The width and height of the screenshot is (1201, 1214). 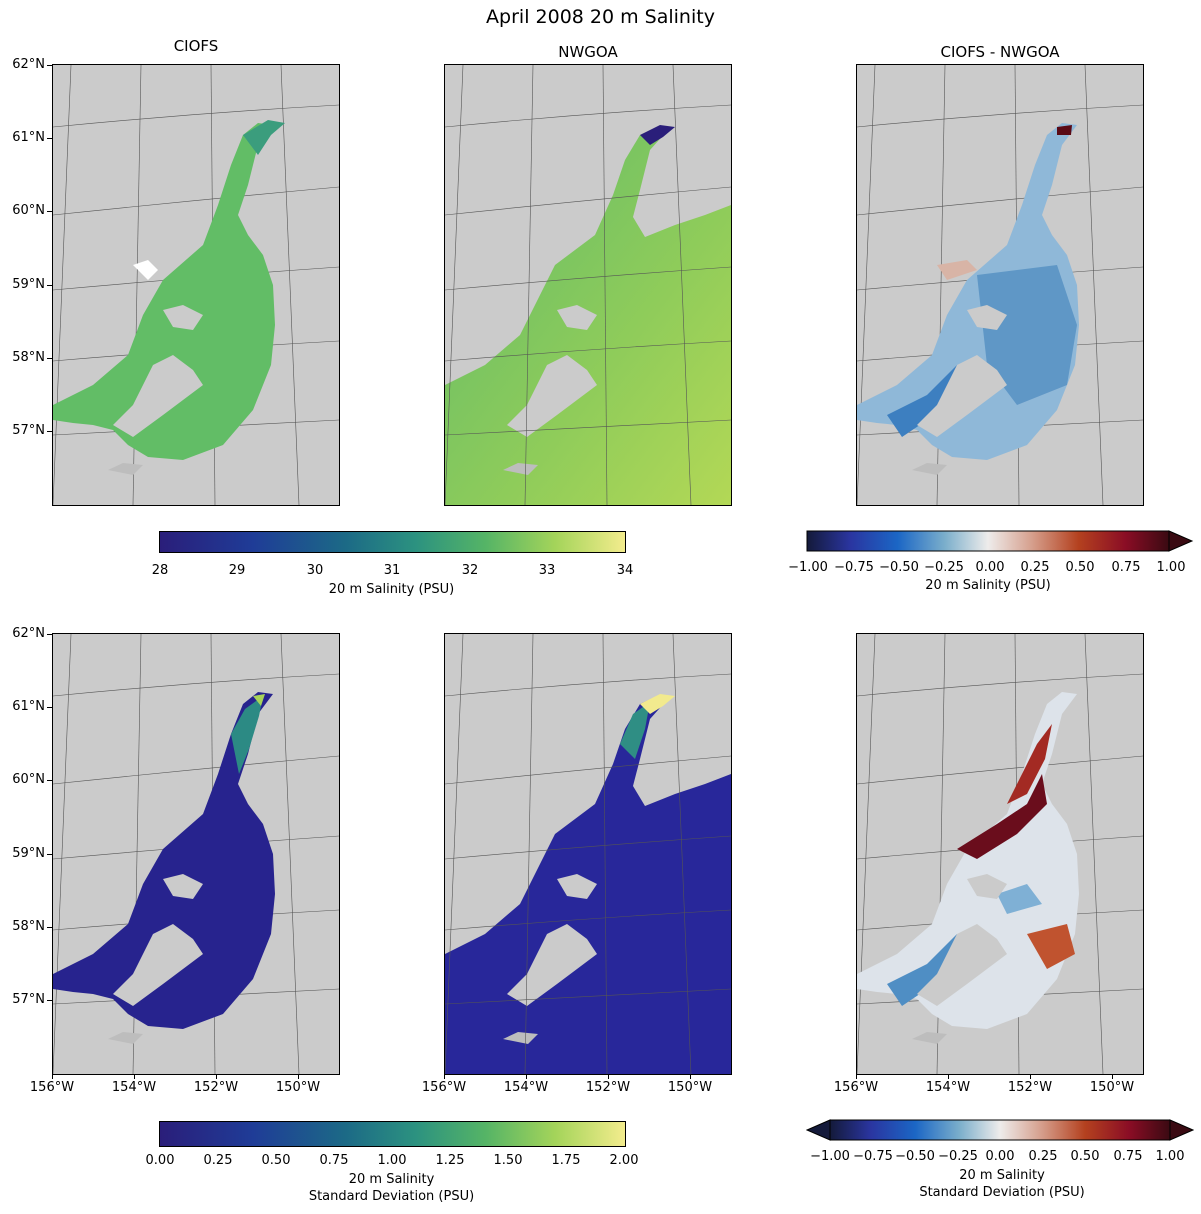 What do you see at coordinates (588, 52) in the screenshot?
I see `column-title-nwgoa: NWGOA` at bounding box center [588, 52].